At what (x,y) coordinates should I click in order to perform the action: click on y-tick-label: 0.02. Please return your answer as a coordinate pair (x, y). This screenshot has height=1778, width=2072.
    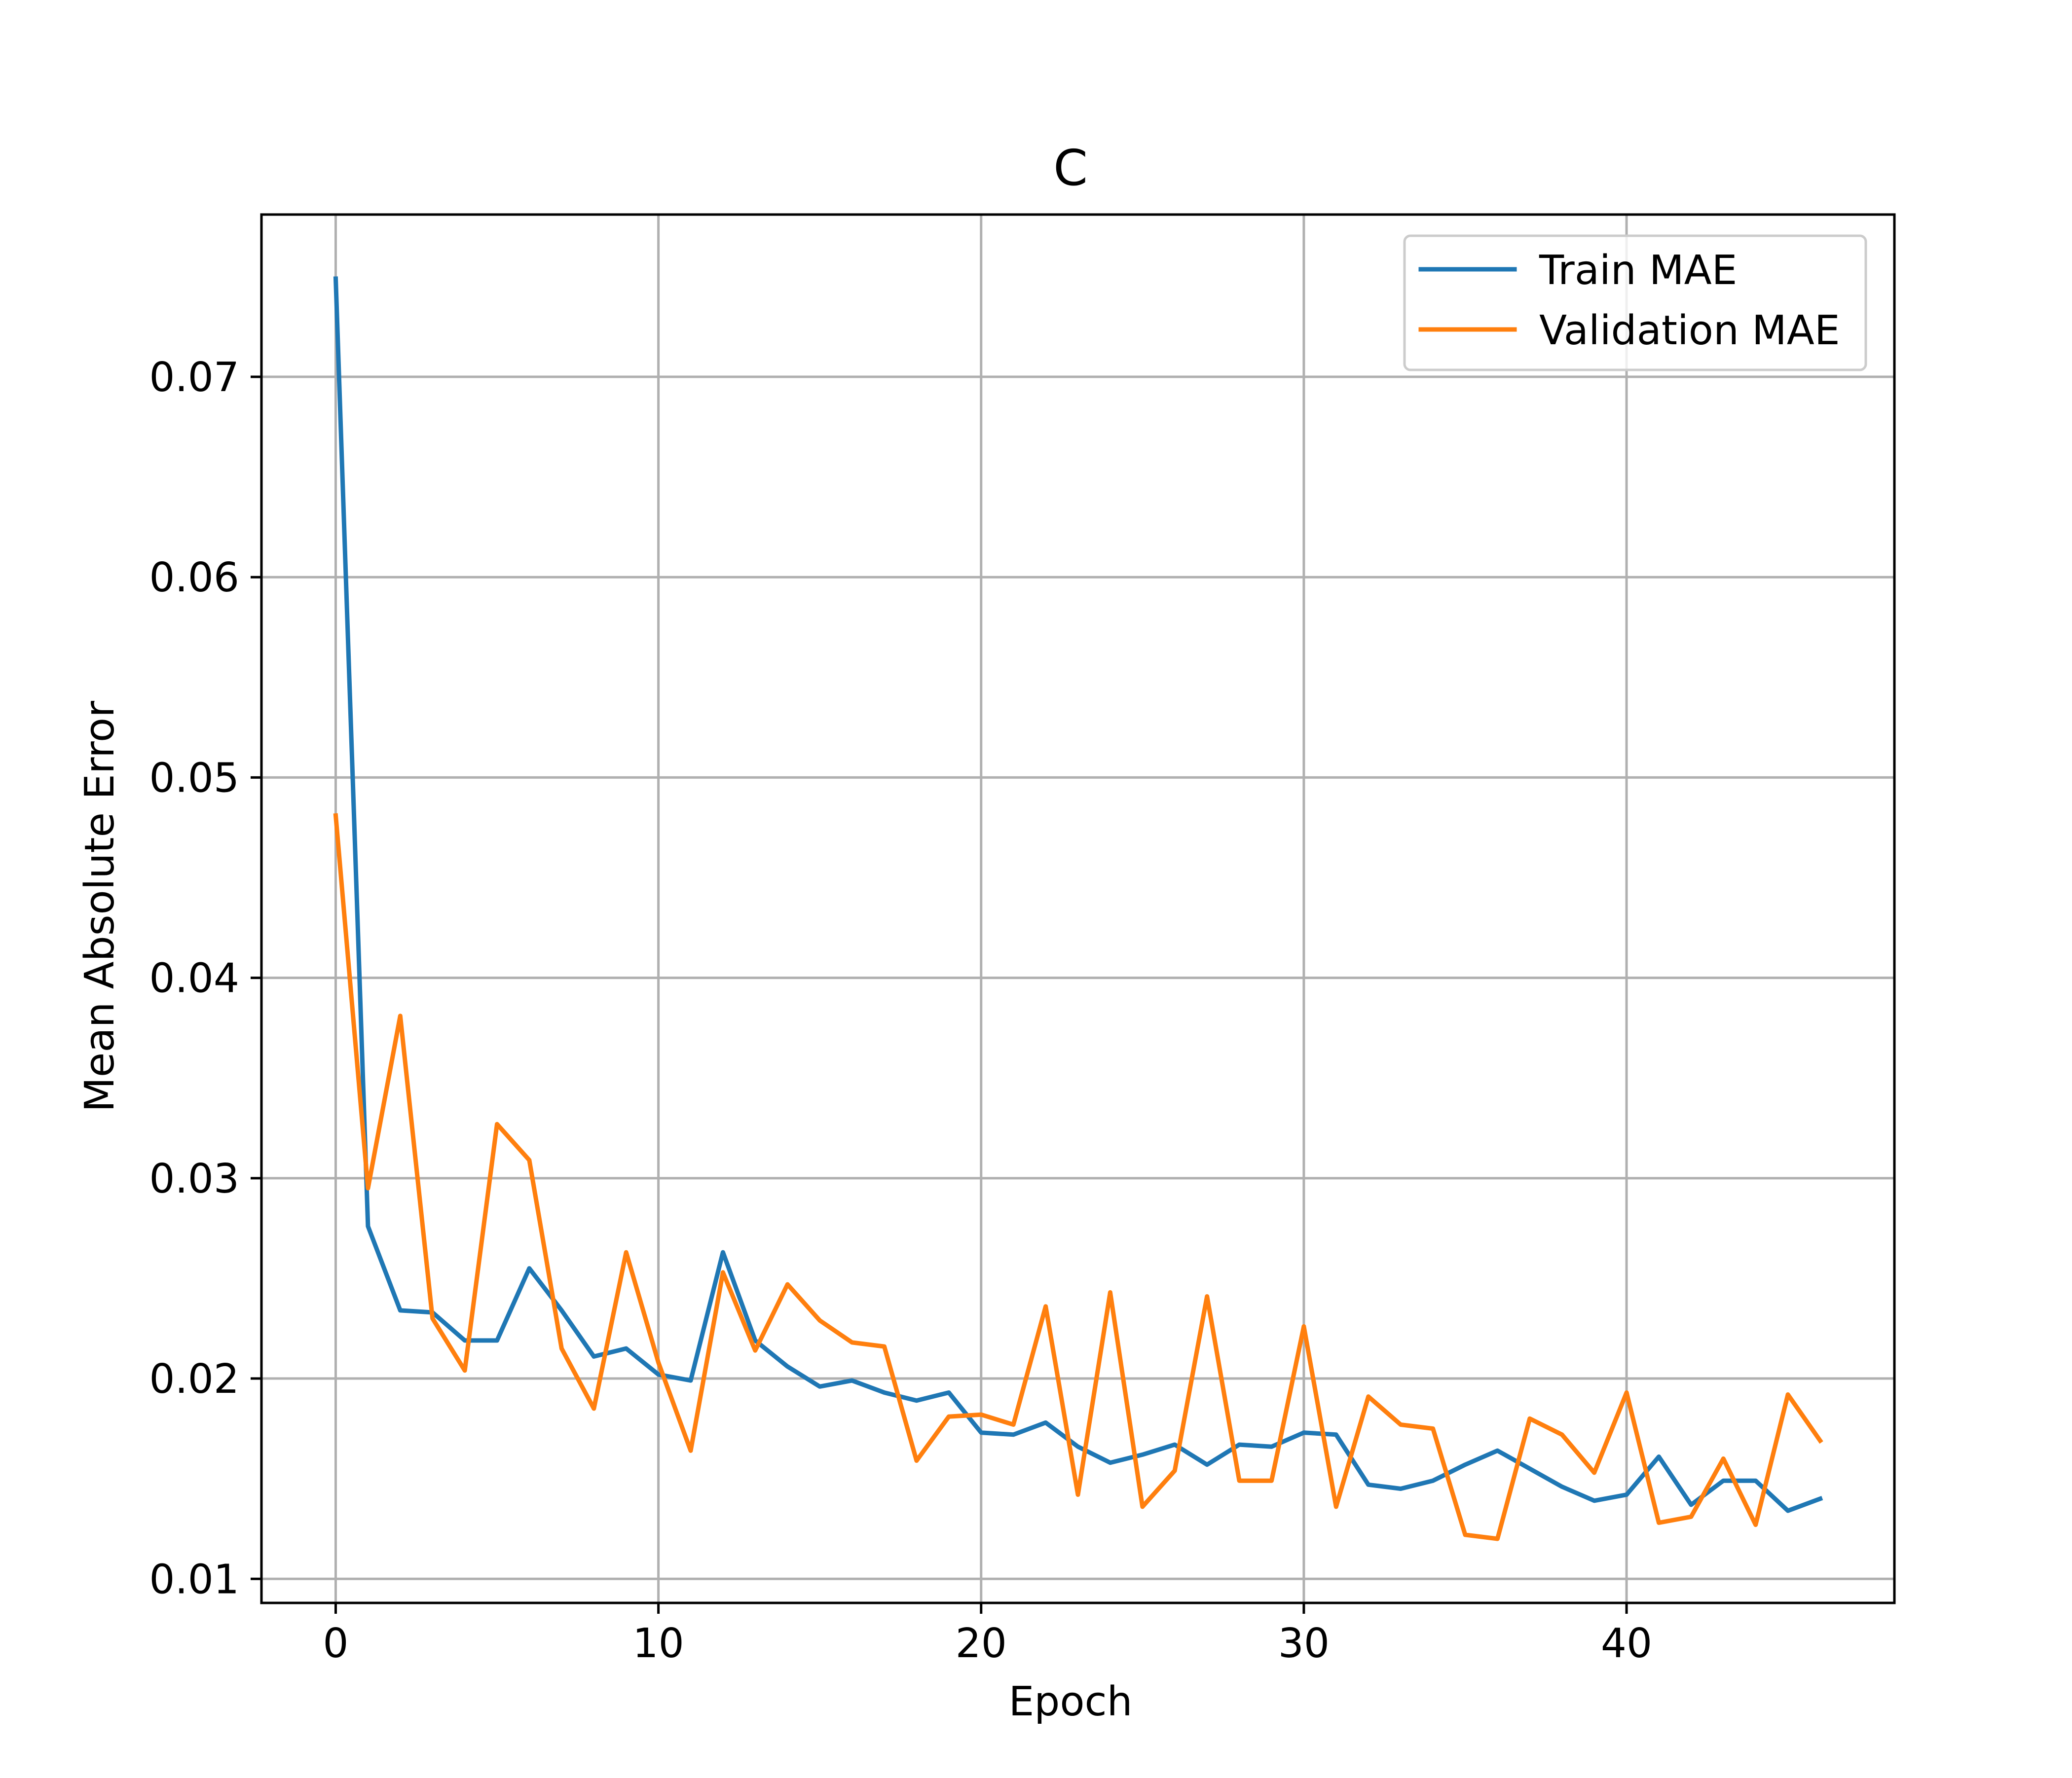
    Looking at the image, I should click on (194, 1379).